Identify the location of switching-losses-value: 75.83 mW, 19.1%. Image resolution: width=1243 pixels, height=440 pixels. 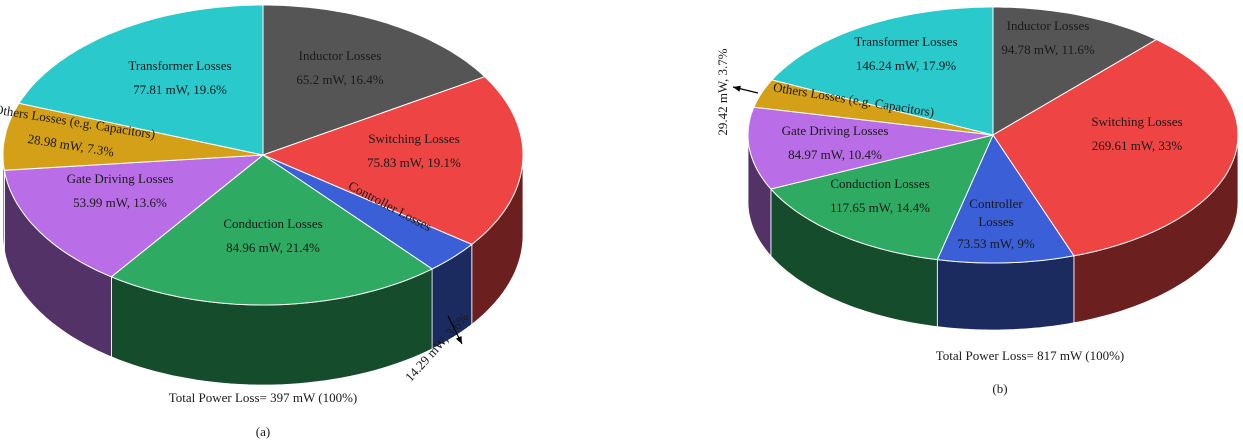
(414, 162).